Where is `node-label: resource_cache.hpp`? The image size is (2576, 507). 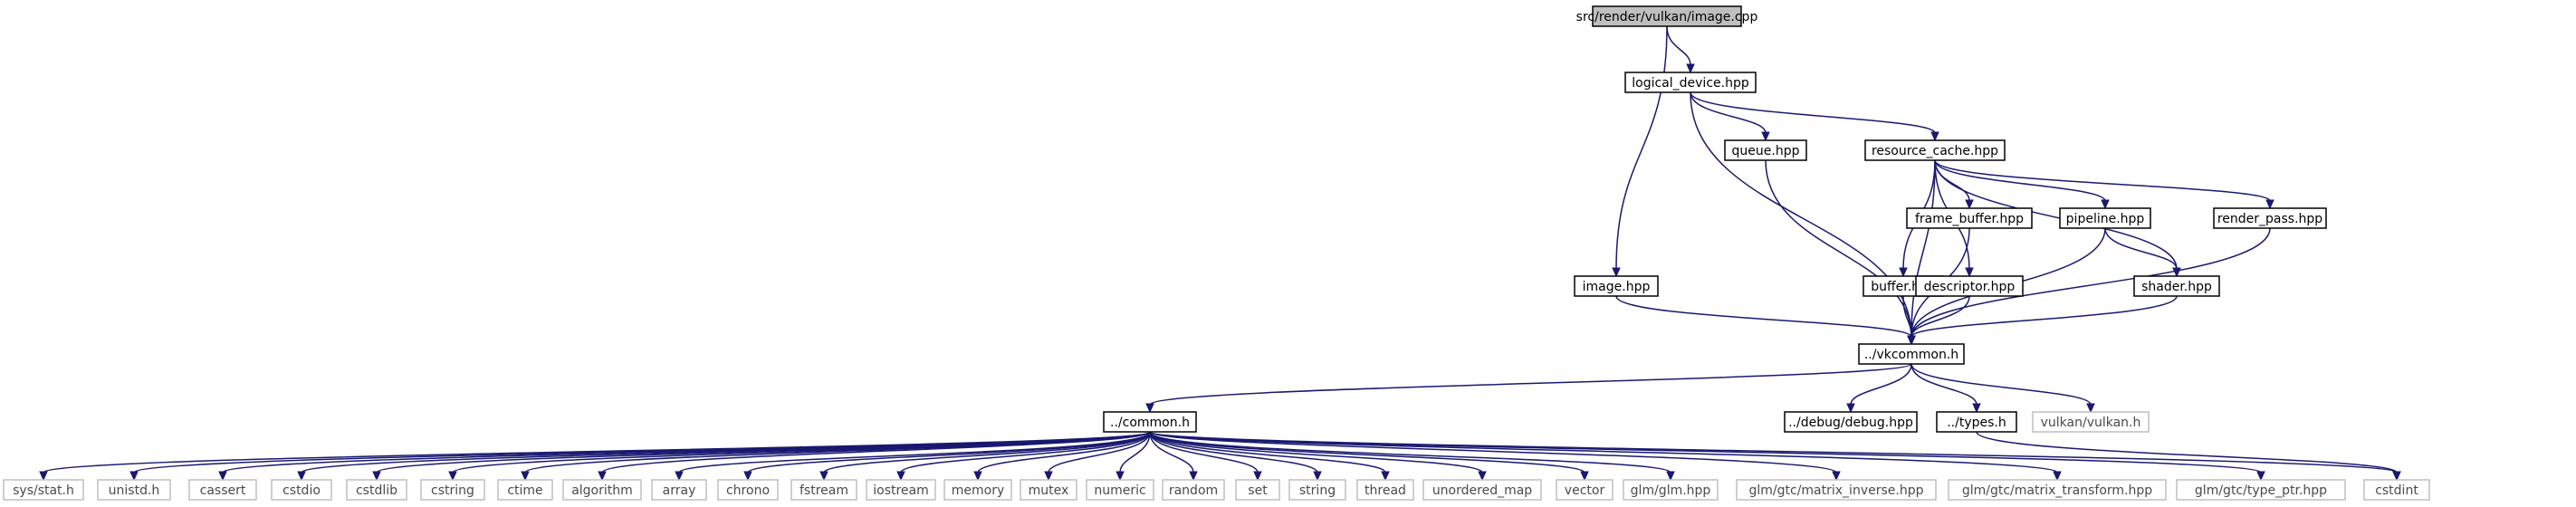
node-label: resource_cache.hpp is located at coordinates (1935, 151).